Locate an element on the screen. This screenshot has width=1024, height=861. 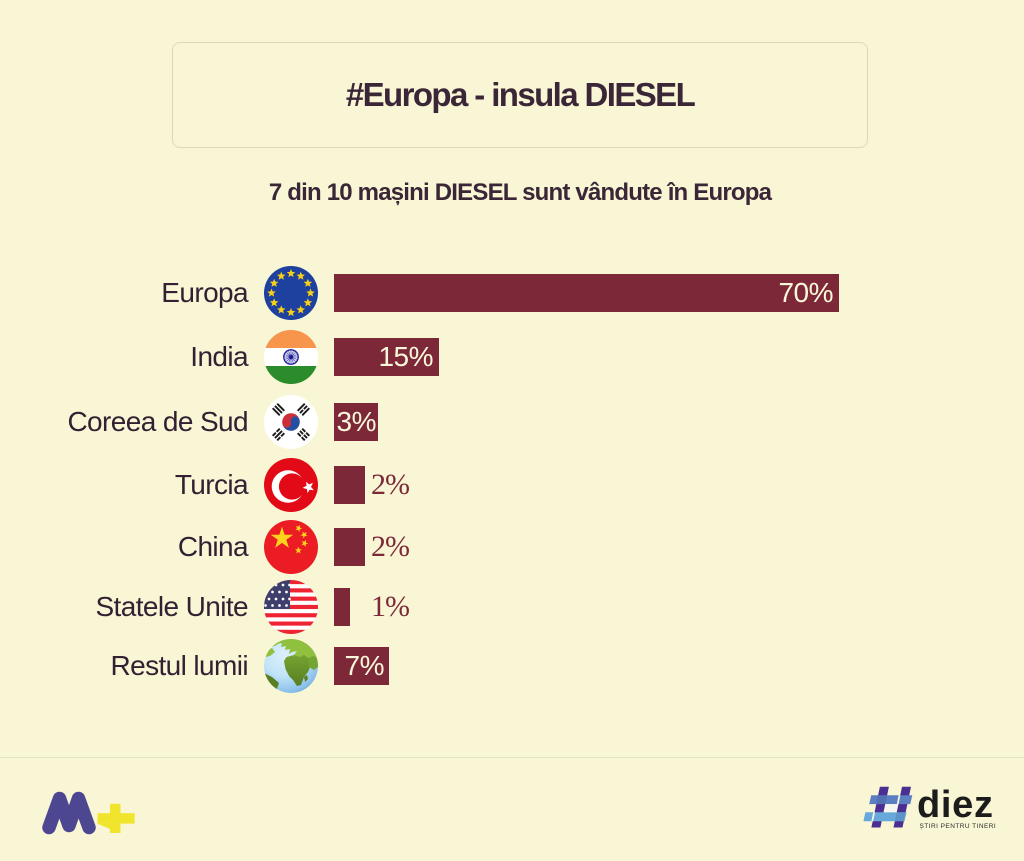
svg-text: ȘTIRI PENTRU TINERI is located at coordinates (958, 826).